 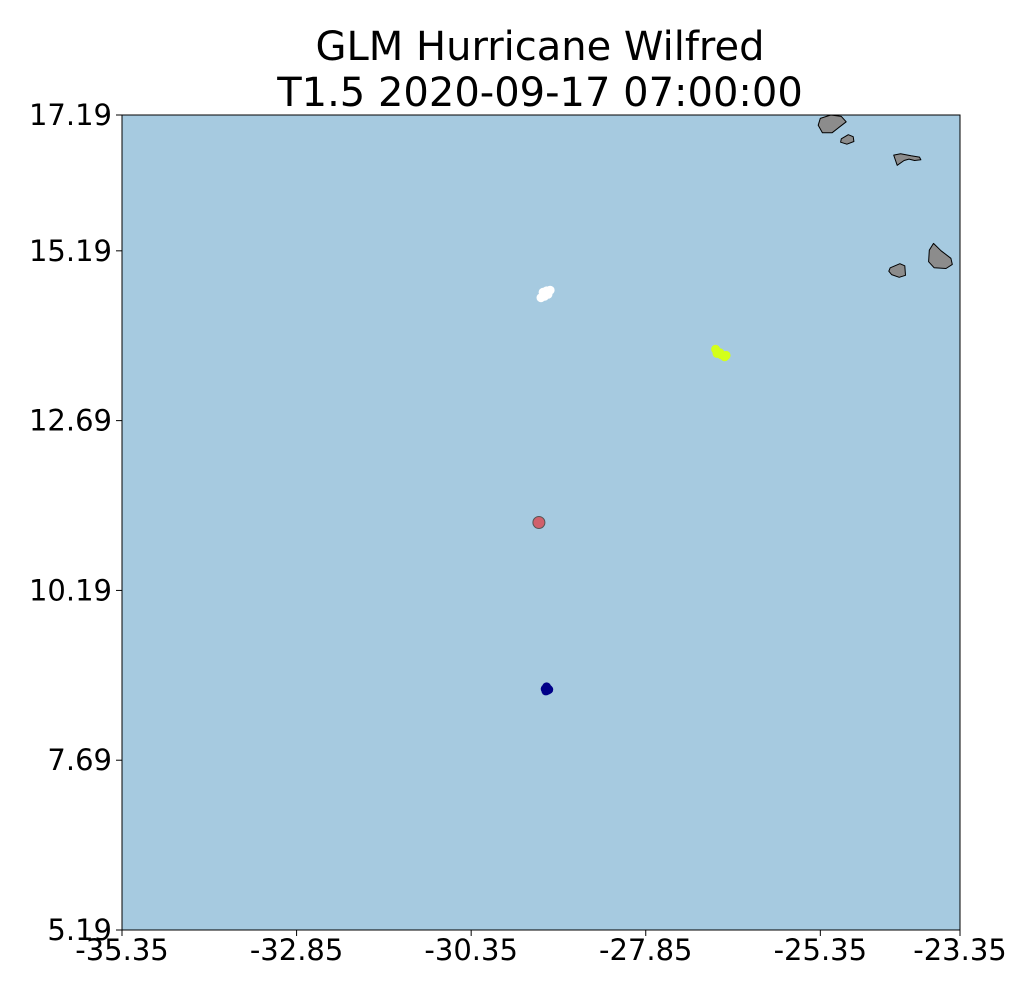 I want to click on chart-title-line1: GLM Hurricane Wilfred, so click(x=540, y=47).